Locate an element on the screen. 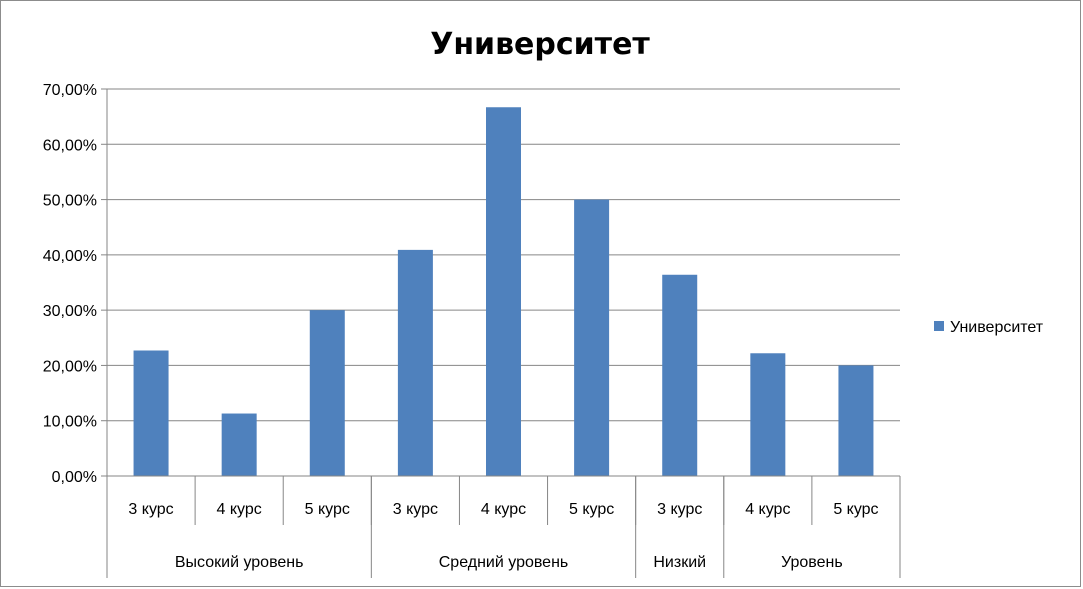 Image resolution: width=1083 pixels, height=589 pixels. chart-title: Университет is located at coordinates (540, 44).